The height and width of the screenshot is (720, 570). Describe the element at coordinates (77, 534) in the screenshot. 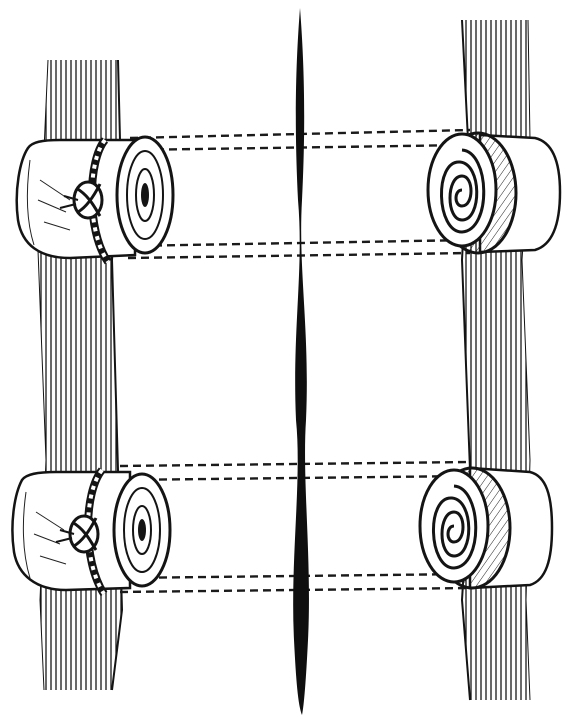

I see `lower-left-knot` at that location.